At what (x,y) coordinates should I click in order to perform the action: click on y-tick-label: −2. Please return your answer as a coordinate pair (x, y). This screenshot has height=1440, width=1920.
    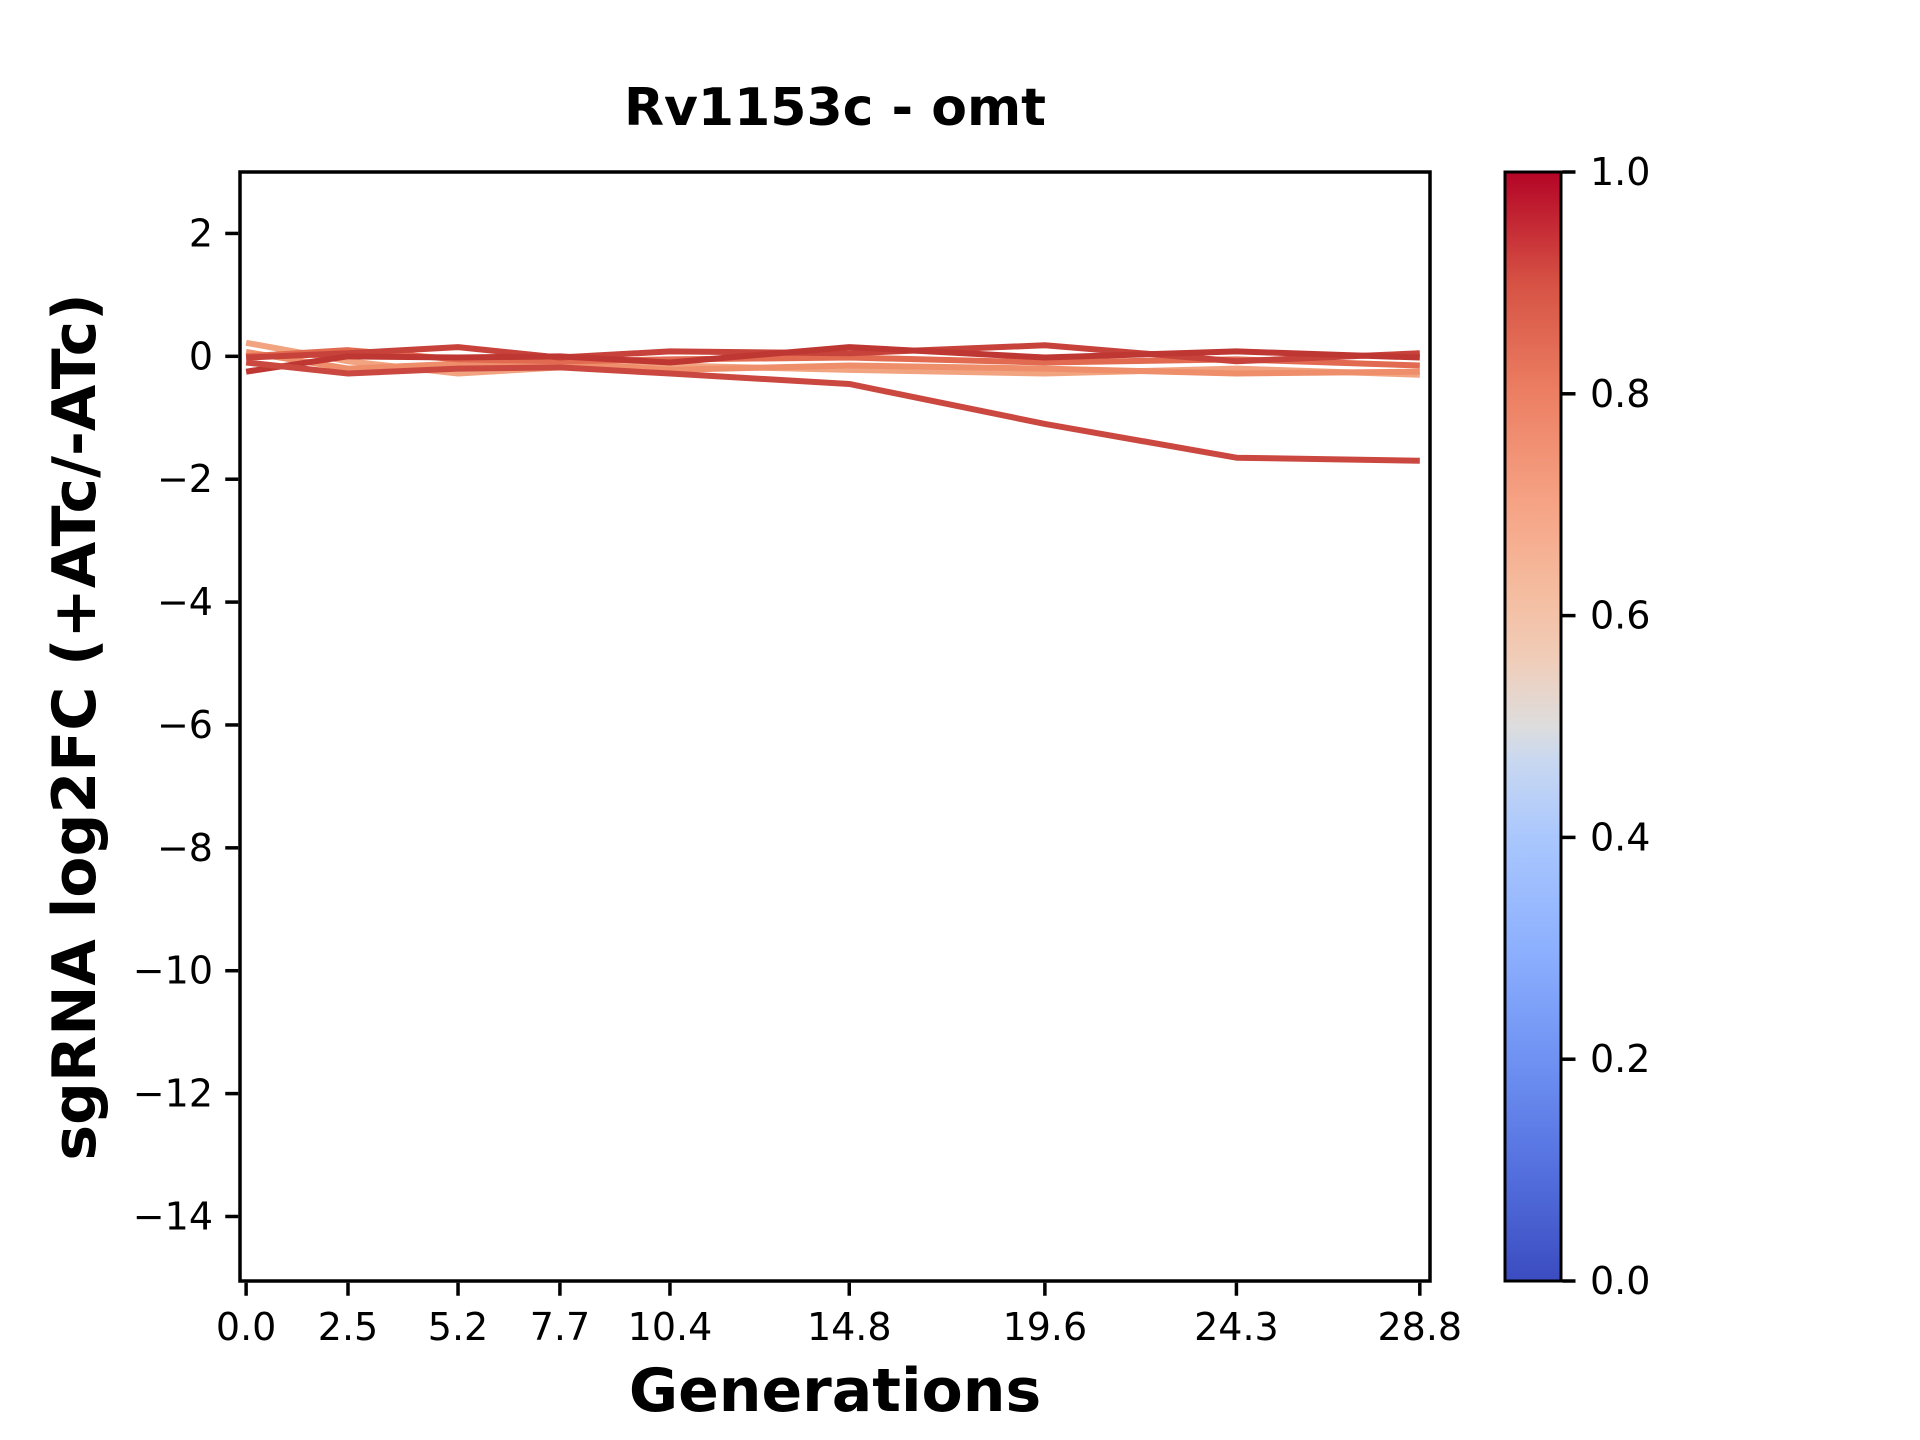
    Looking at the image, I should click on (185, 479).